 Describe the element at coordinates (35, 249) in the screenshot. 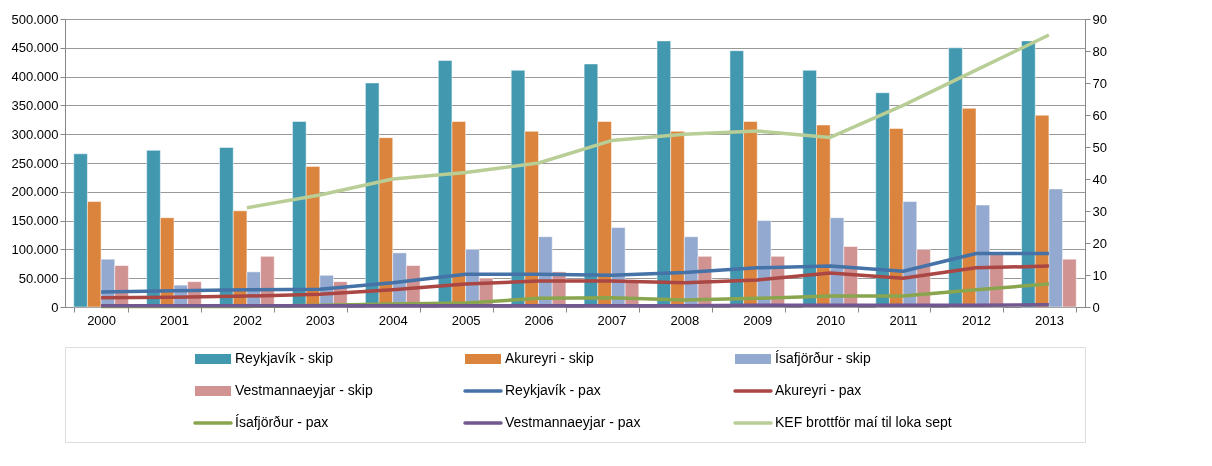

I see `y-tick-label: 100.000` at that location.